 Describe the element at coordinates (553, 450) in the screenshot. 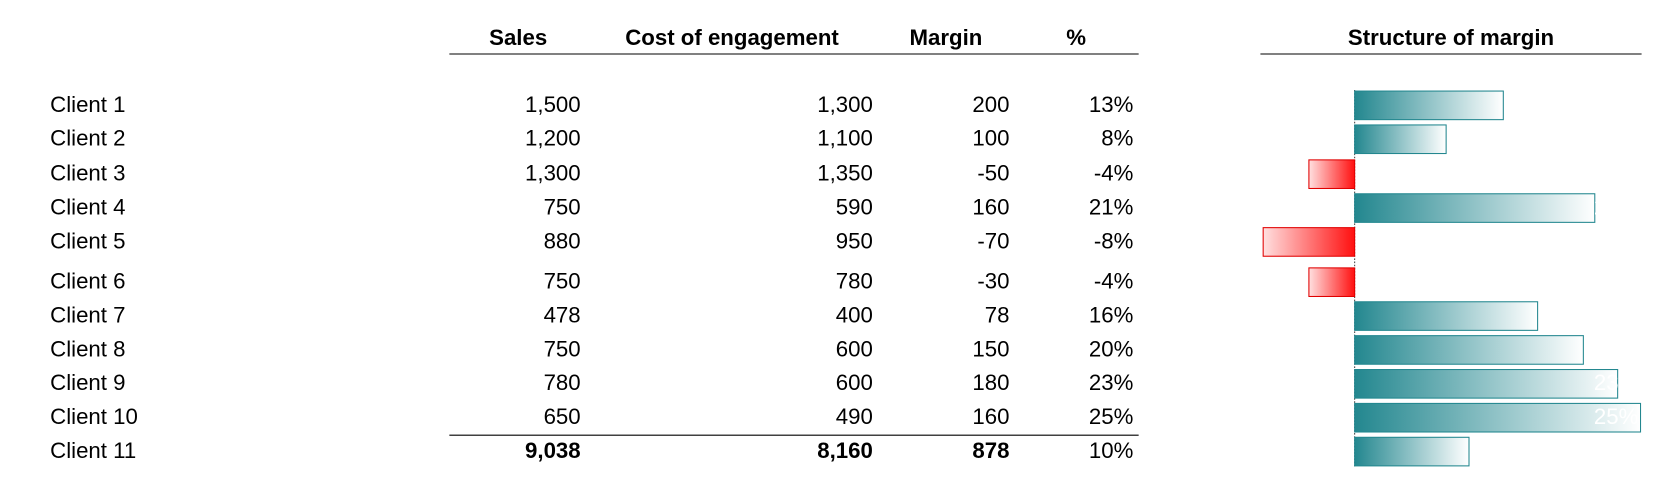

I see `cell-value: 9,038` at that location.